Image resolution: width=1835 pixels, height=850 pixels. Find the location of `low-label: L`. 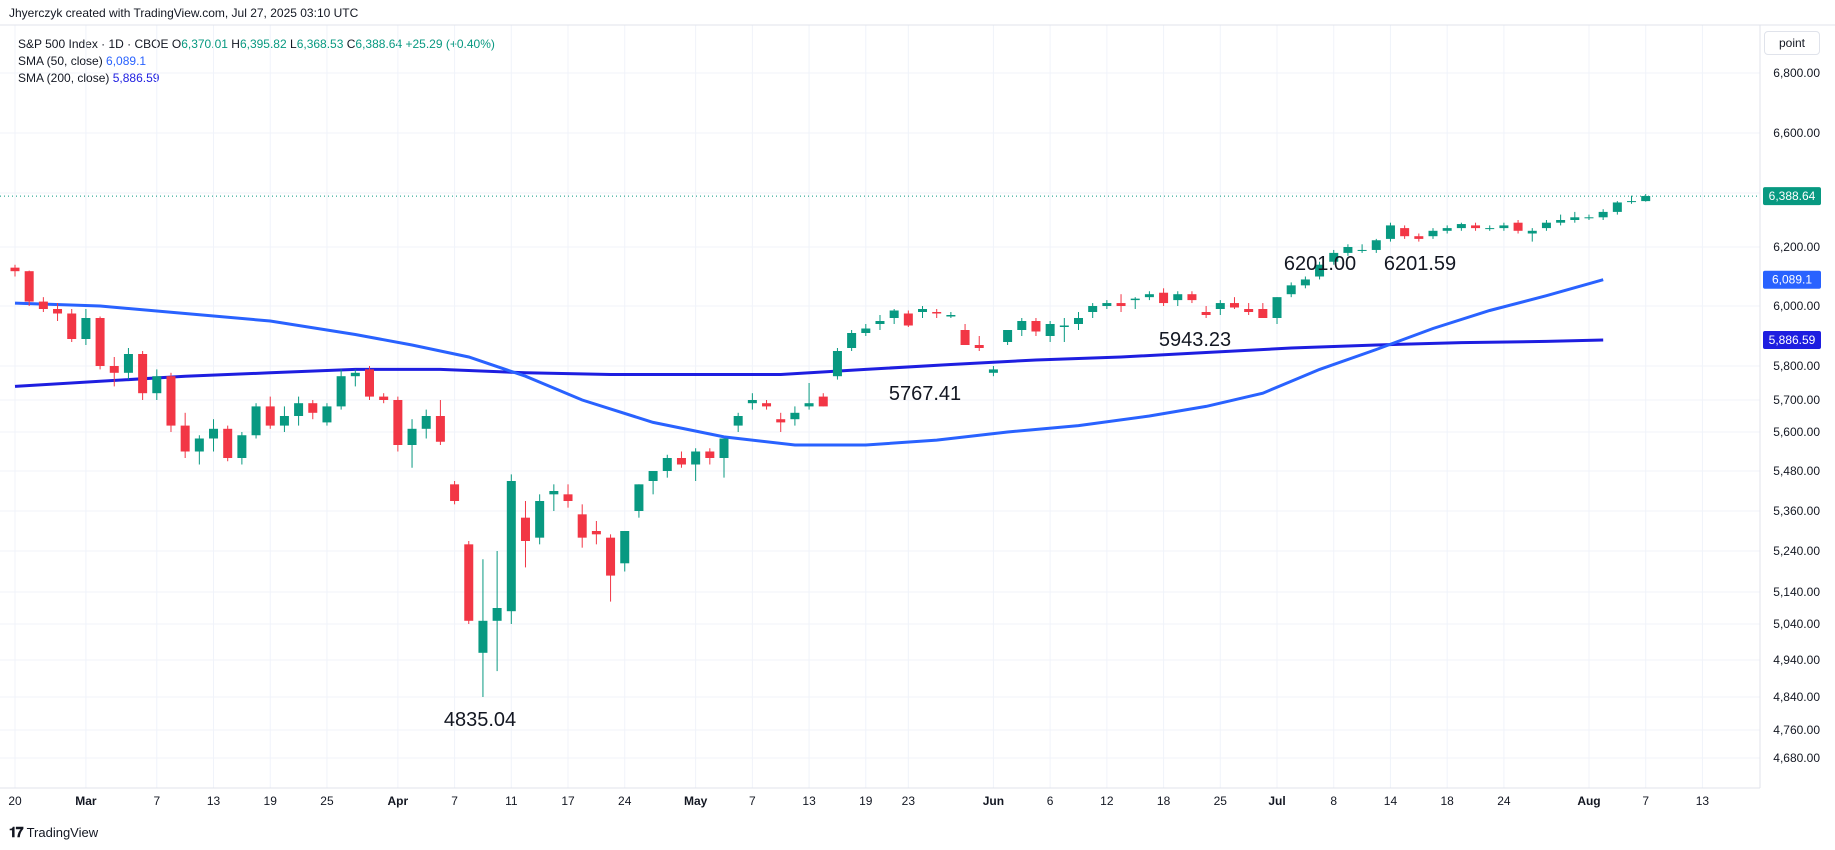

low-label: L is located at coordinates (293, 44).